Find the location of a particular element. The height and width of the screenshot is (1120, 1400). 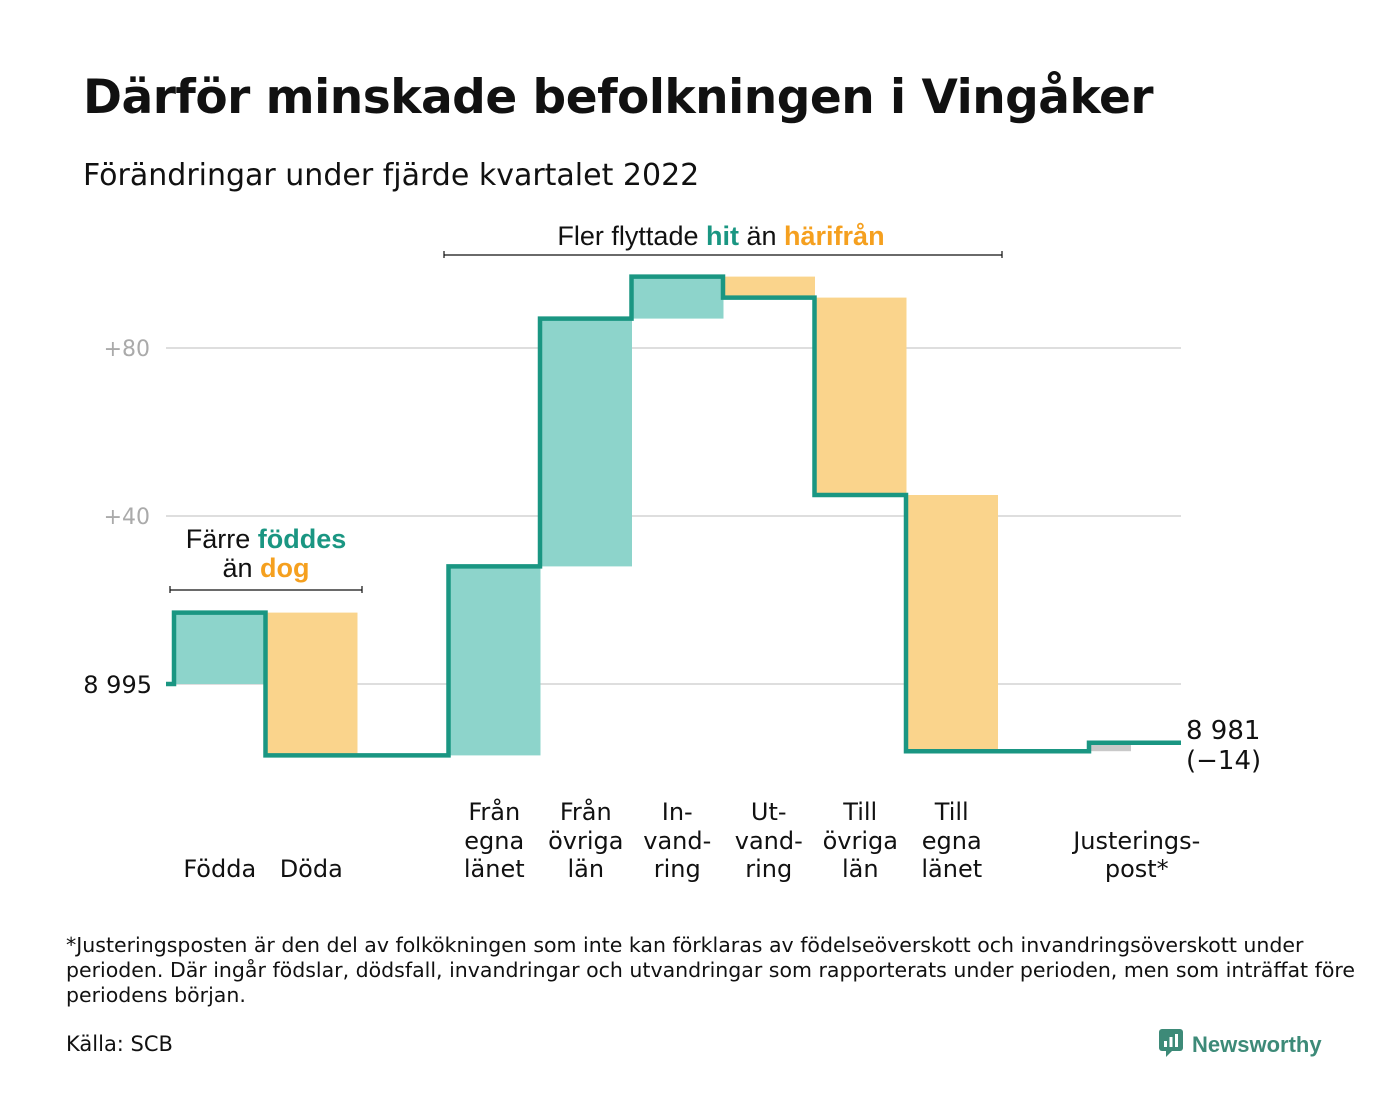

migration-annotation-hl1: hit is located at coordinates (722, 236).